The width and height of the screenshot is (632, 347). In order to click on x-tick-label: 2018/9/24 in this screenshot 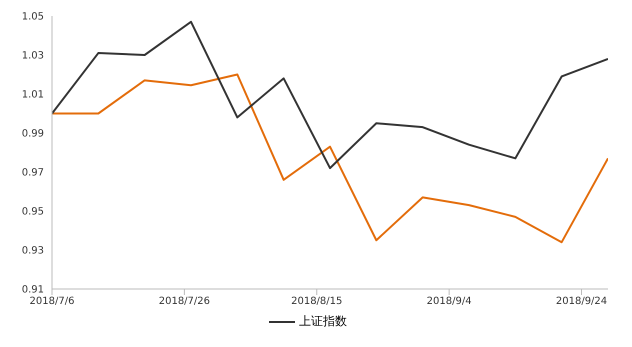, I will do `click(582, 302)`.